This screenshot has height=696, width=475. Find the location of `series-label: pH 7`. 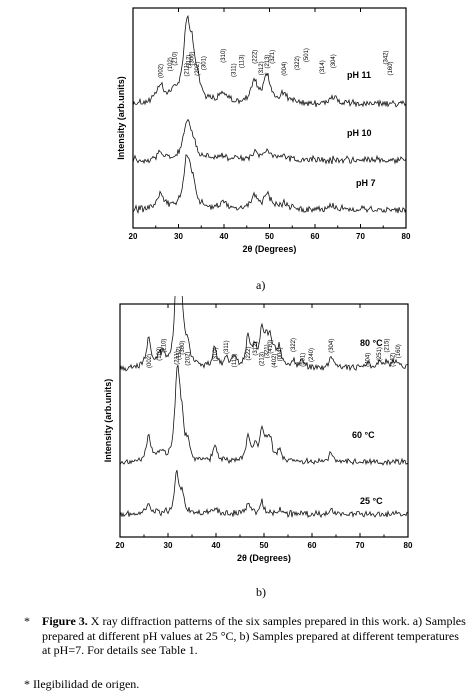

series-label: pH 7 is located at coordinates (366, 183).